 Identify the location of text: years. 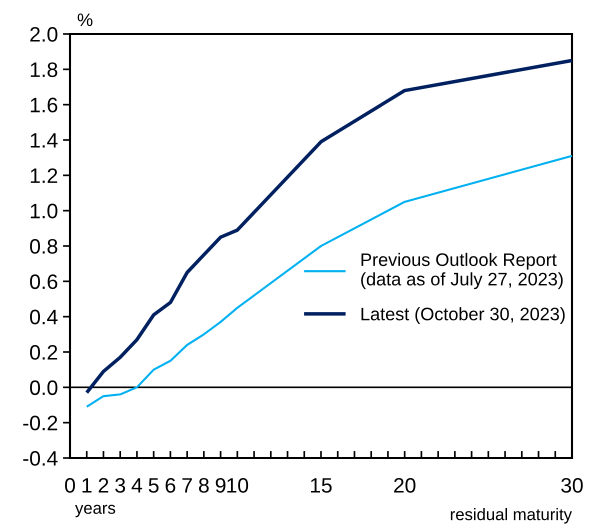
(95, 511).